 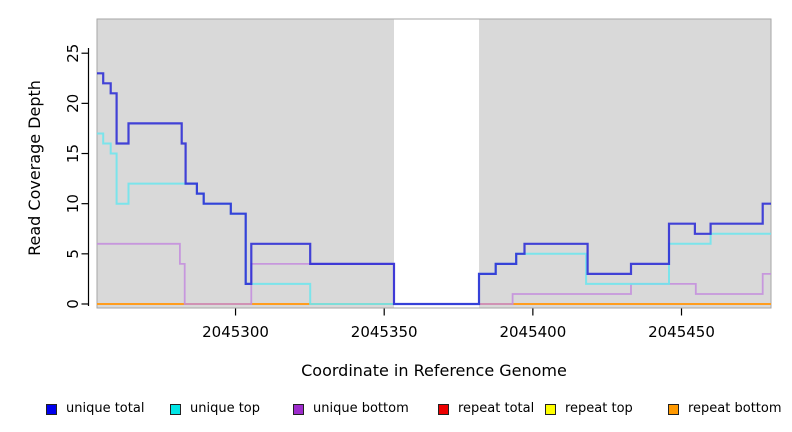 What do you see at coordinates (532, 332) in the screenshot?
I see `x-tick-label: 2045400` at bounding box center [532, 332].